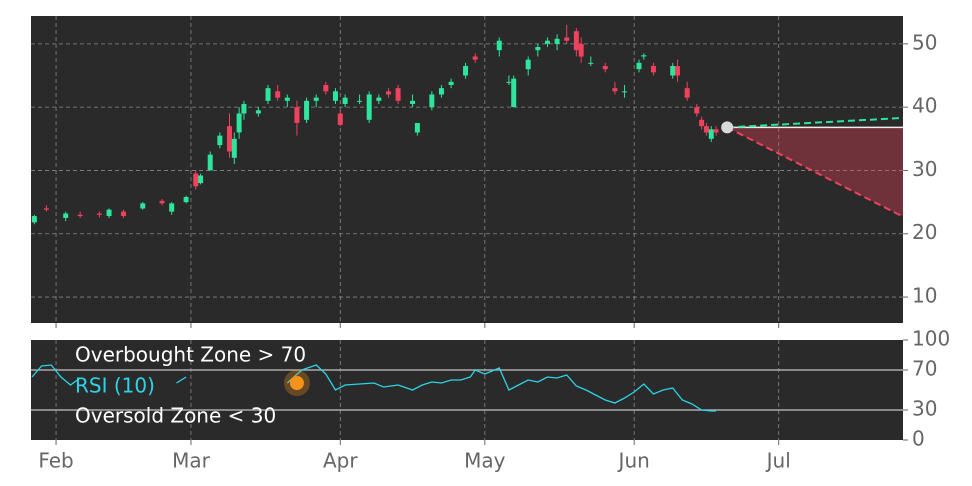 The image size is (972, 486). What do you see at coordinates (115, 386) in the screenshot?
I see `legend-label: RSI (10)` at bounding box center [115, 386].